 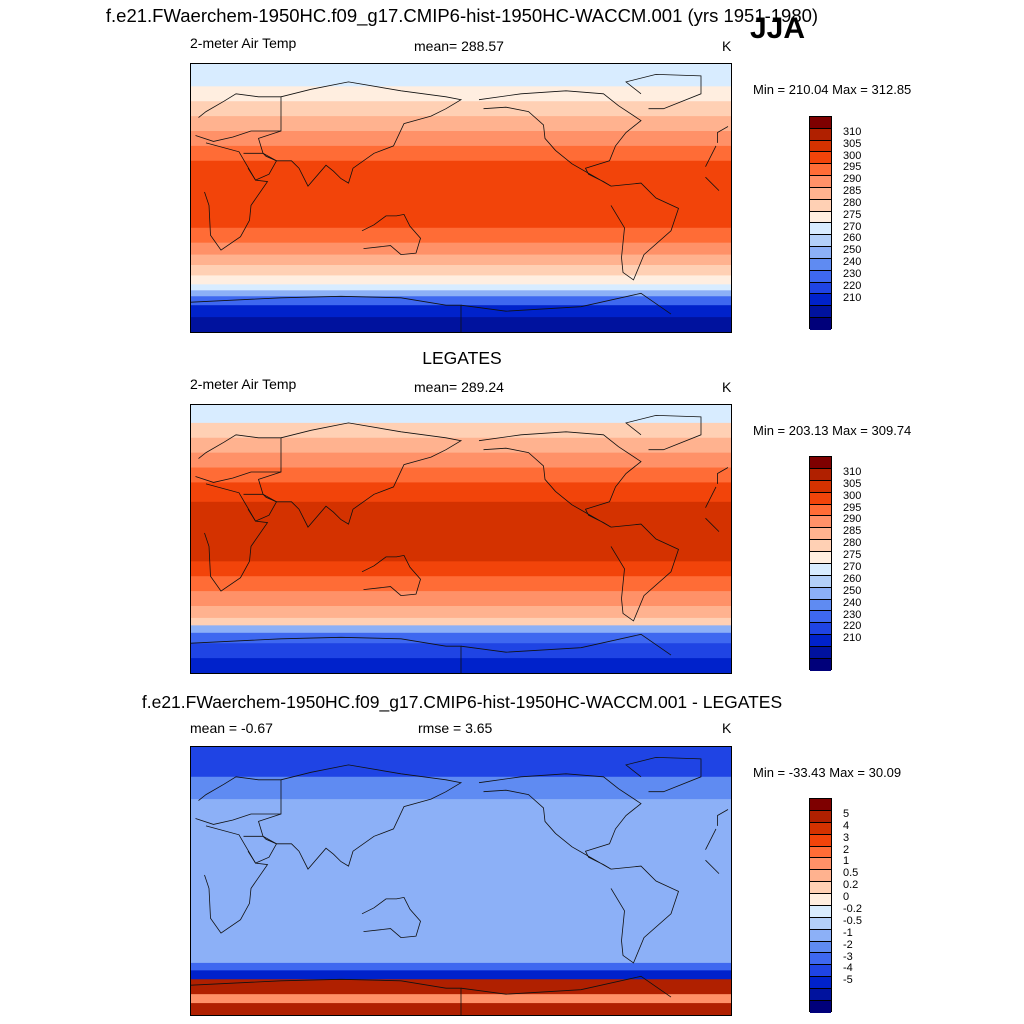 What do you see at coordinates (852, 578) in the screenshot?
I see `colorbar-tick-label: 260` at bounding box center [852, 578].